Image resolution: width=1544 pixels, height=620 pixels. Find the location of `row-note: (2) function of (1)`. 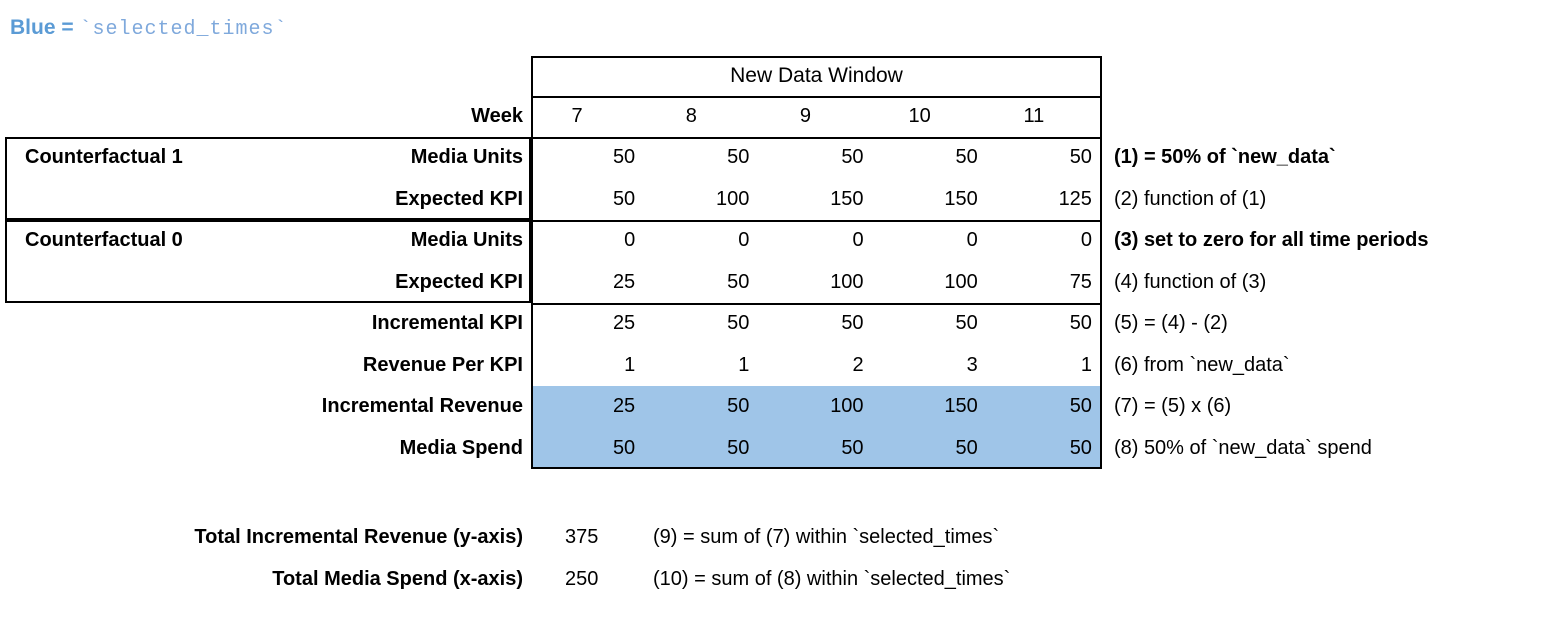

row-note: (2) function of (1) is located at coordinates (1190, 198).